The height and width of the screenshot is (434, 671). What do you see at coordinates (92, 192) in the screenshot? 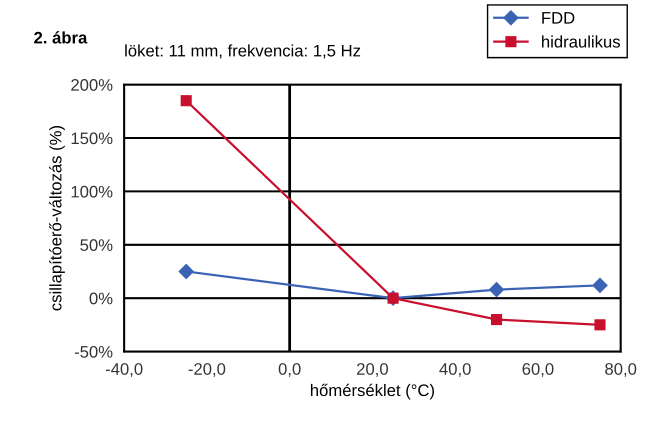
I see `y-tick-label: 100%` at bounding box center [92, 192].